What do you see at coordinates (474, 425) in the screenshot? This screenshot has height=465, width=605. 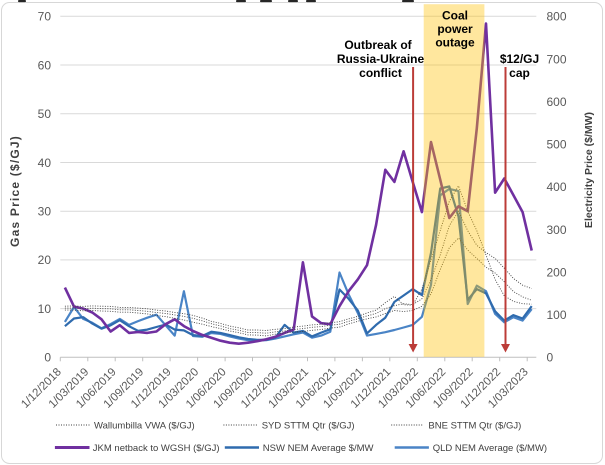 I see `svg-text: BNE STTM Qtr ($/GJ)` at bounding box center [474, 425].